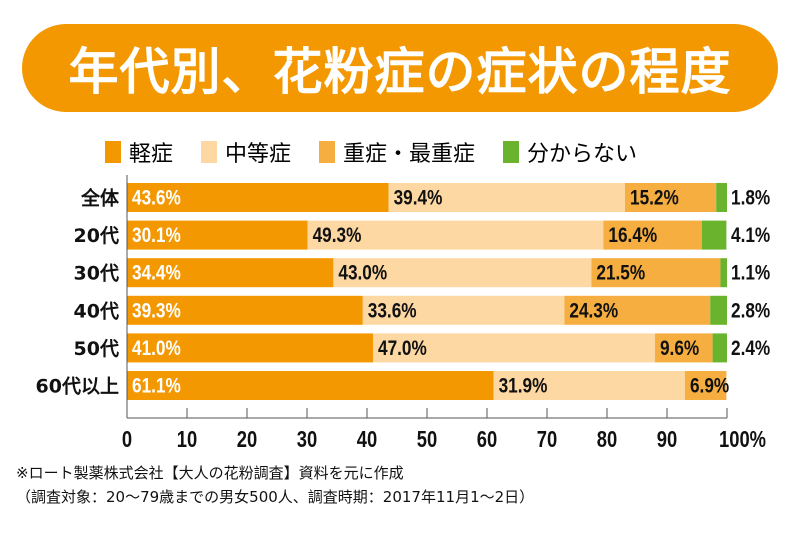  I want to click on legend-item: 中等症, so click(246, 152).